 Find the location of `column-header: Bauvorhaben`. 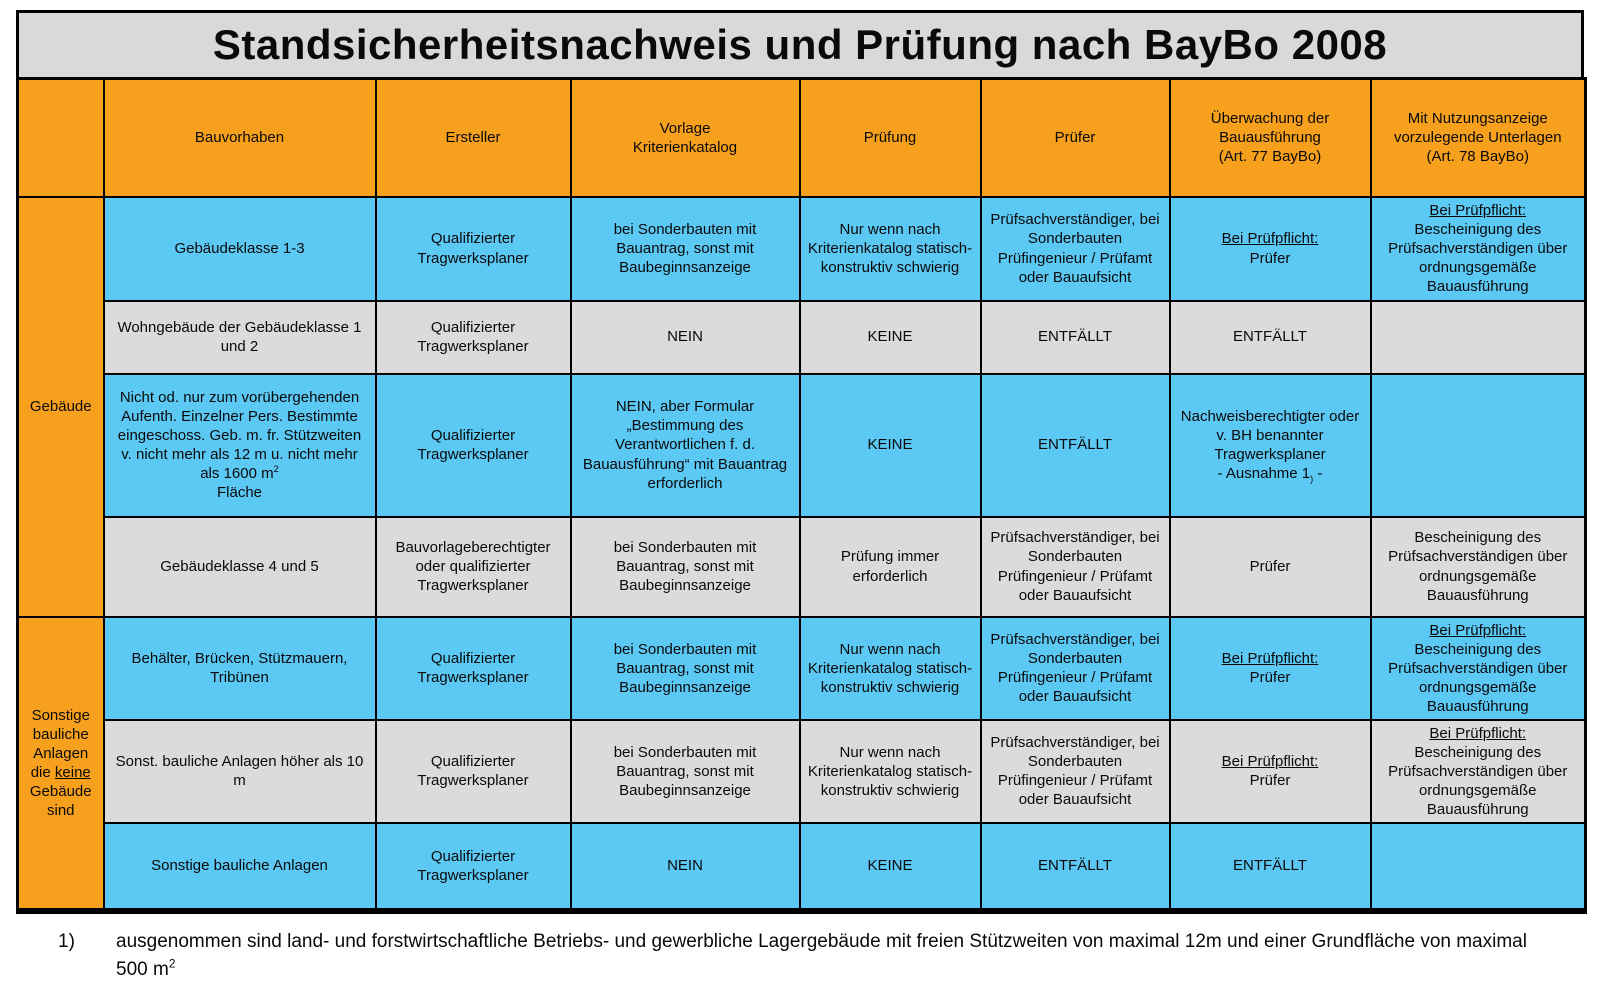

column-header: Bauvorhaben is located at coordinates (239, 137).